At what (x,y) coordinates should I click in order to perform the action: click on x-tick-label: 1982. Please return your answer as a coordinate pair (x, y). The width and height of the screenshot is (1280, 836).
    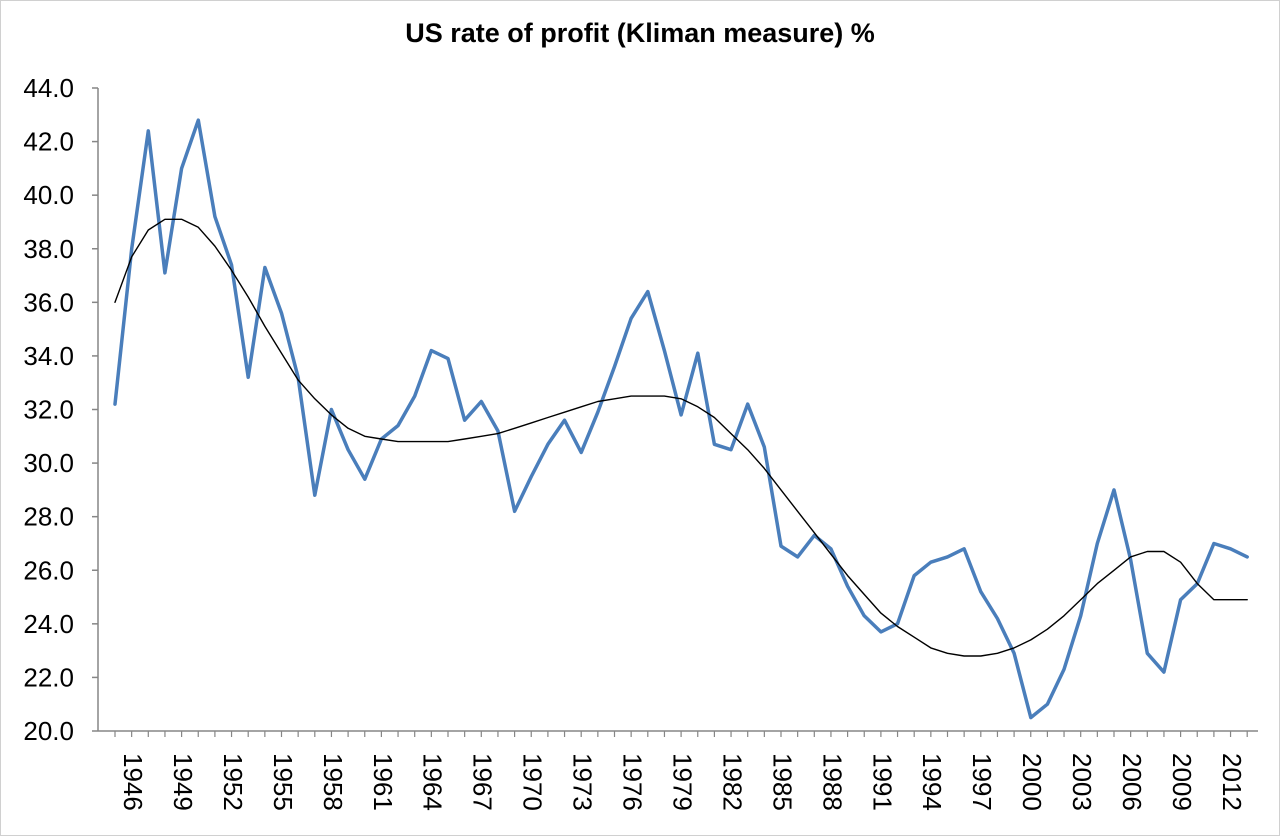
    Looking at the image, I should click on (732, 782).